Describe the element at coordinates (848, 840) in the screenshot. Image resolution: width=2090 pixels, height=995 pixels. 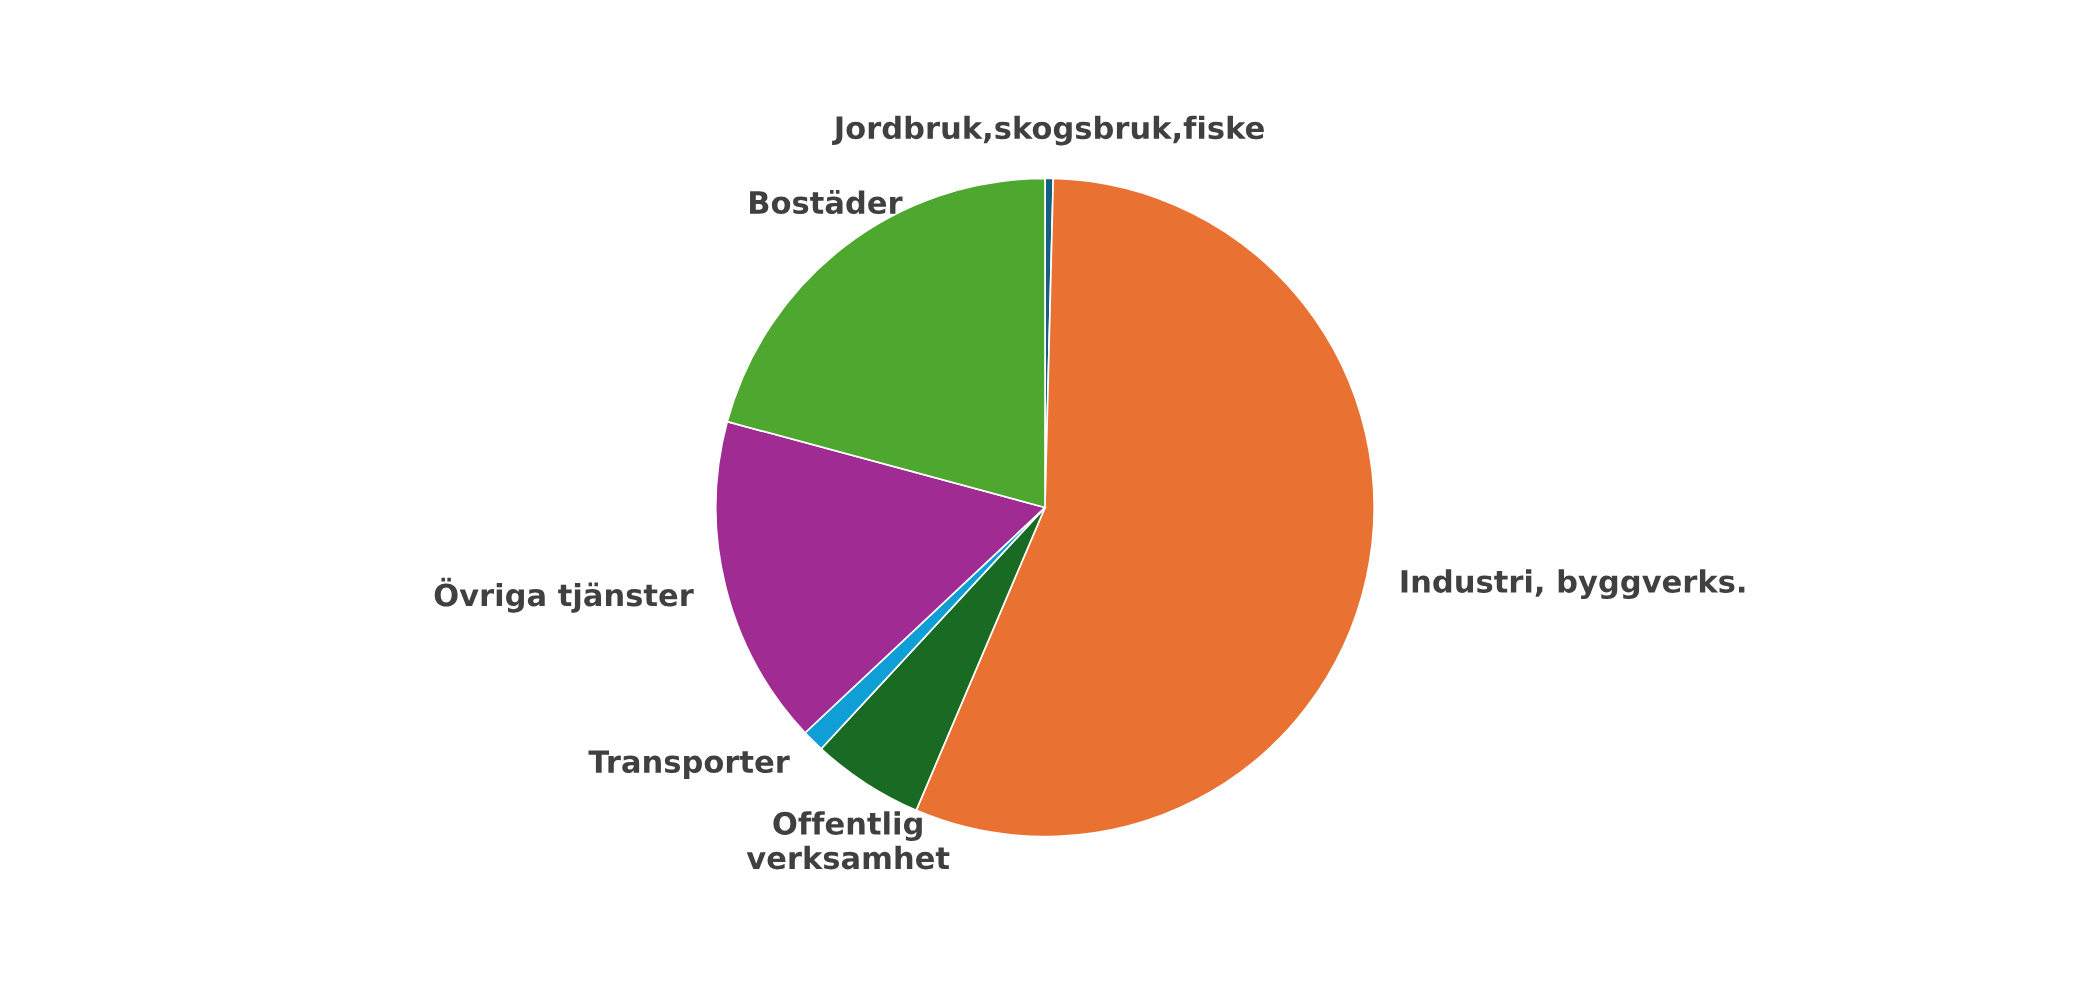
I see `slice-label: Offentlig verksamhet` at that location.